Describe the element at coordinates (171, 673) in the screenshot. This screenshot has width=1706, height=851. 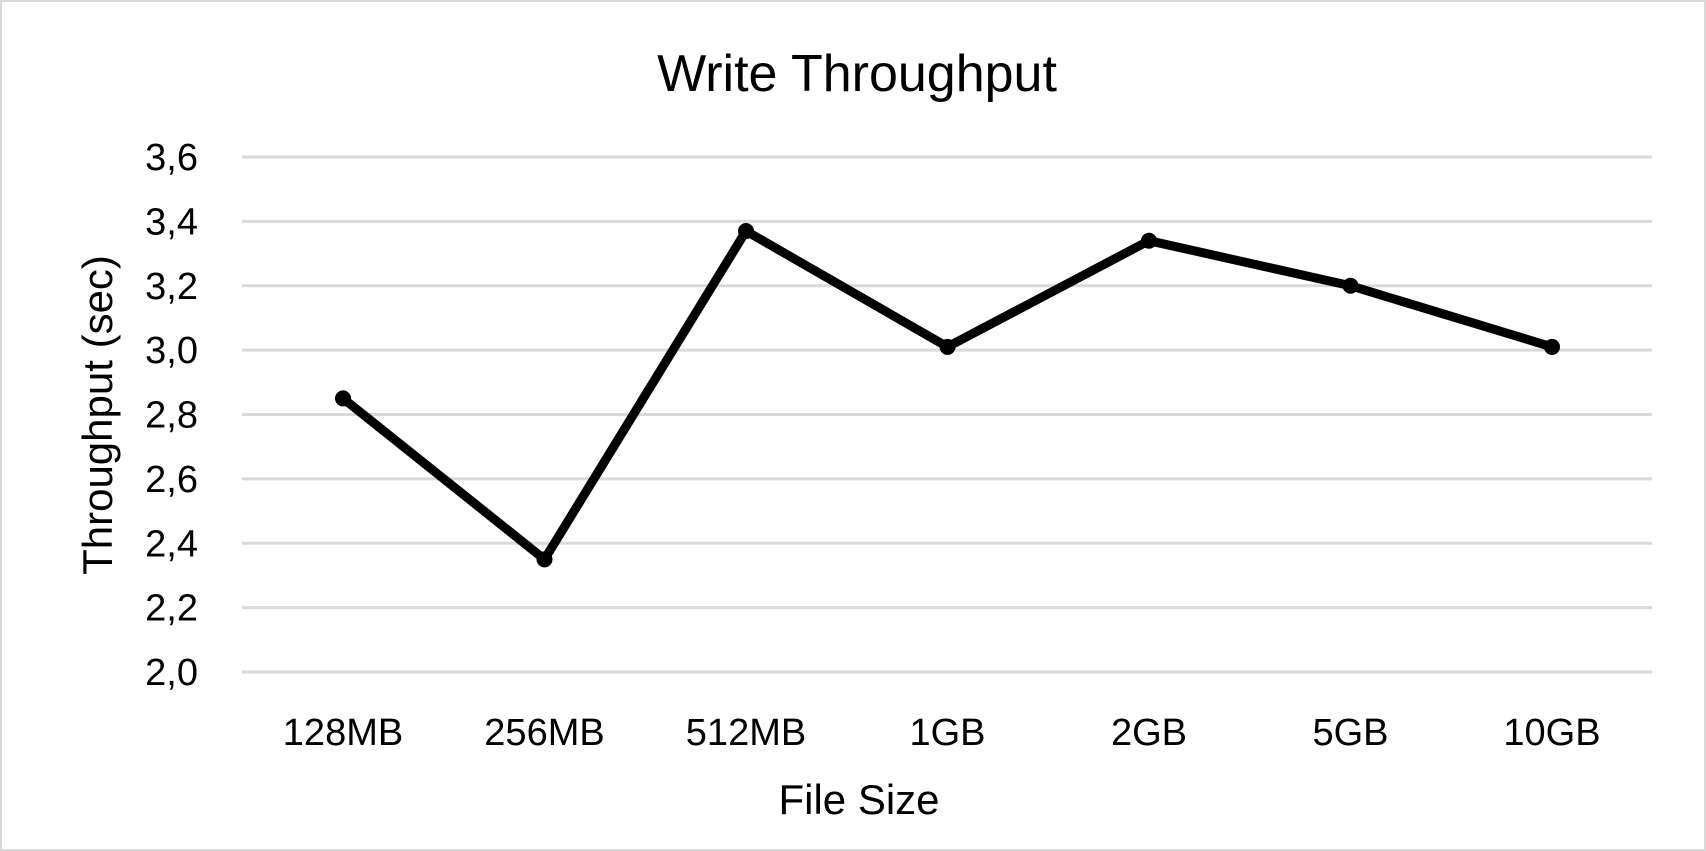
I see `y-tick-label: 2,0` at that location.